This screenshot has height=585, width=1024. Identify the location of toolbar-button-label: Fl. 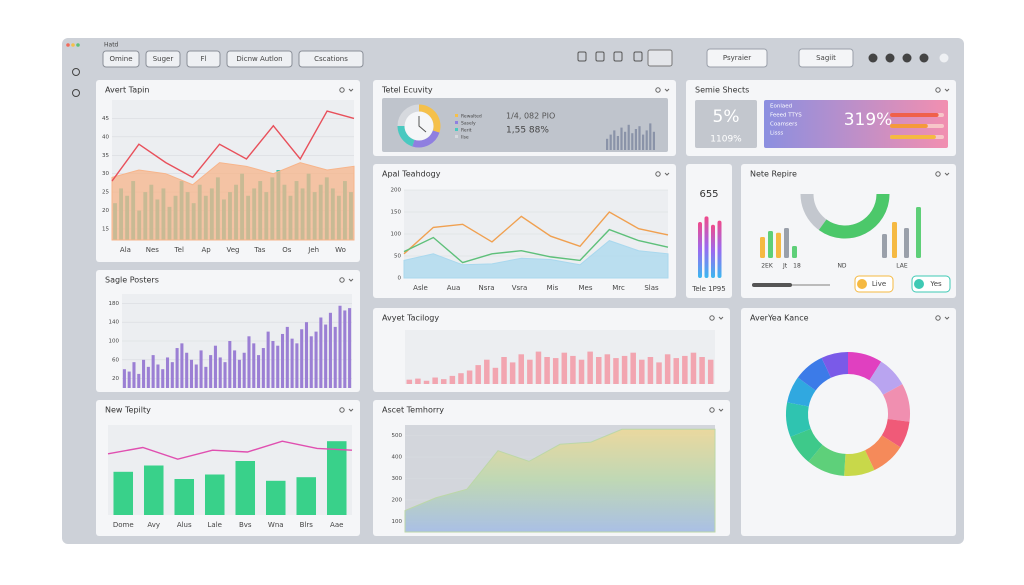
(204, 59).